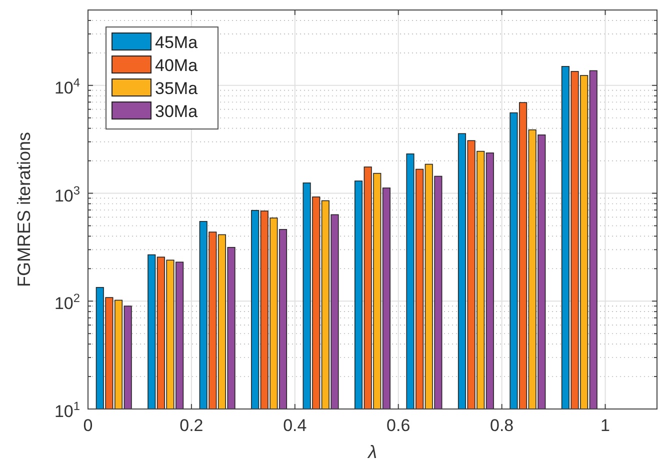  What do you see at coordinates (176, 111) in the screenshot?
I see `legend-label: 30Ma` at bounding box center [176, 111].